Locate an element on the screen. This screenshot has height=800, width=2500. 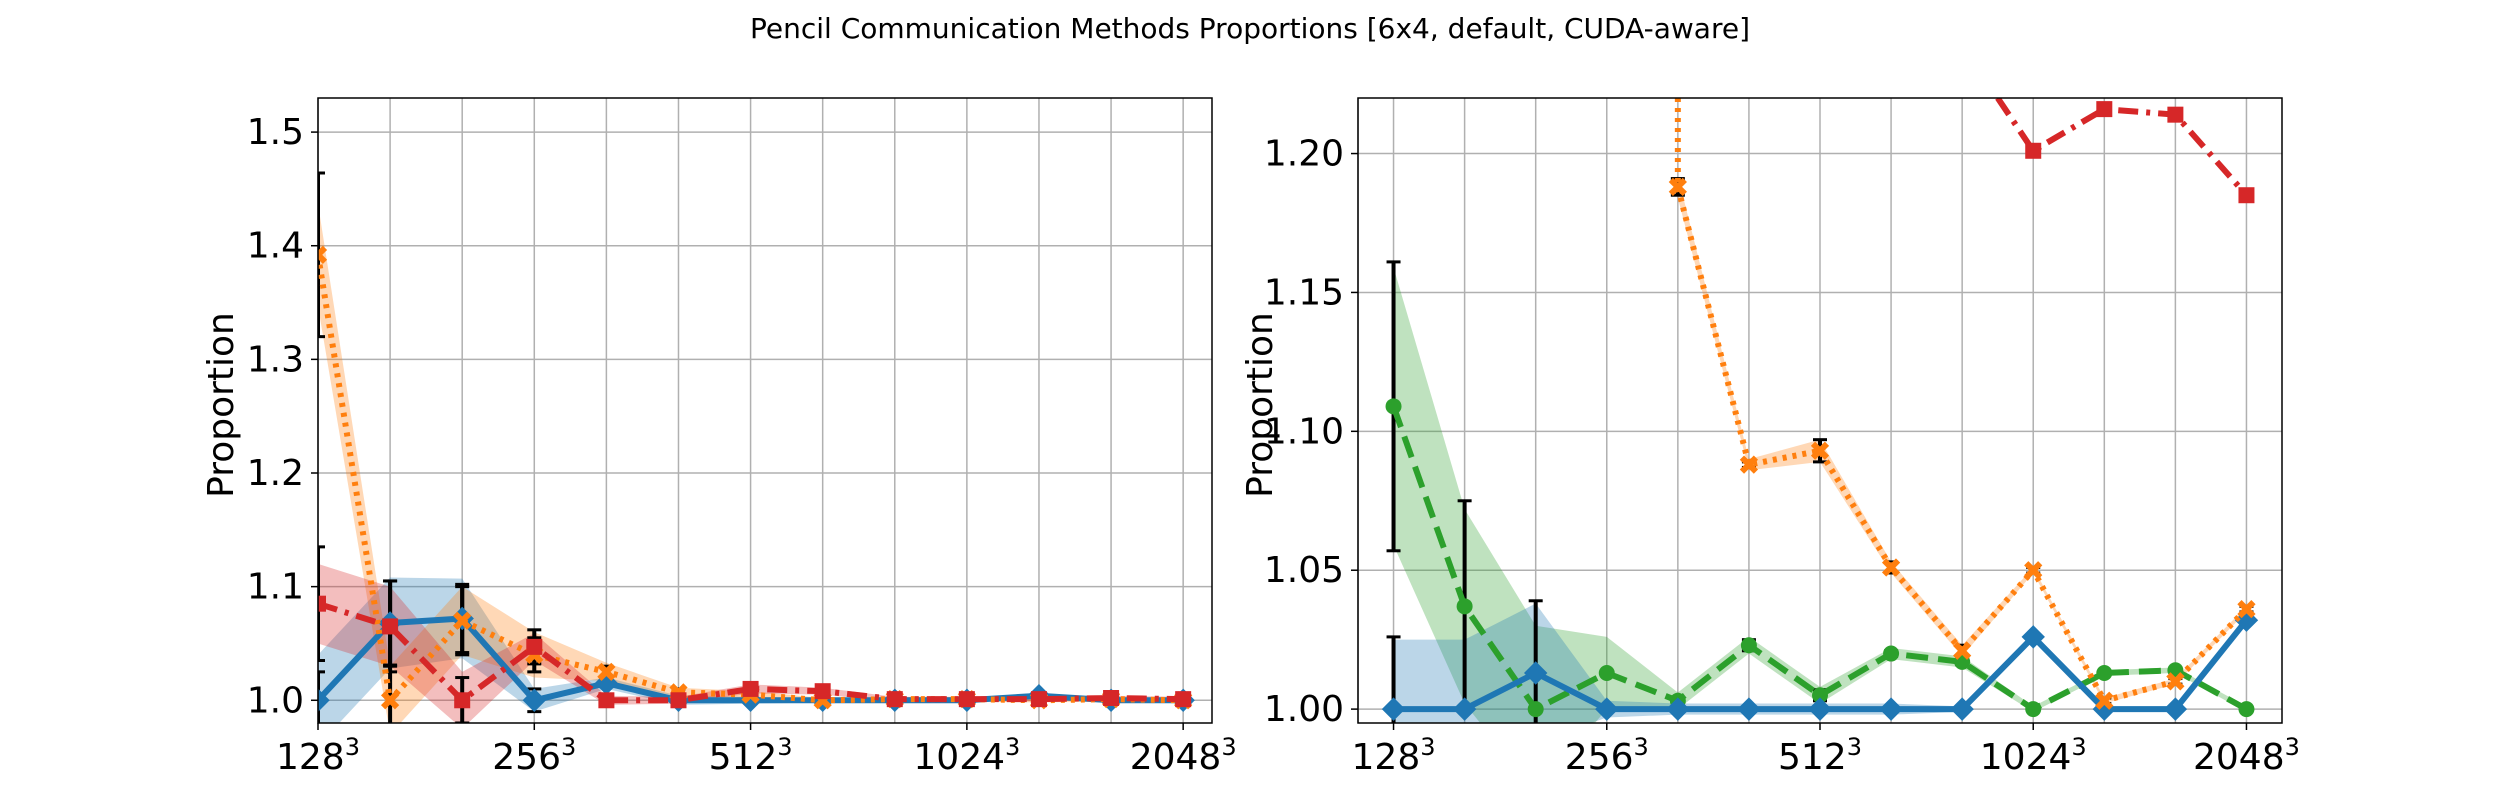
left-y-axis-label: Proportion is located at coordinates (221, 405).